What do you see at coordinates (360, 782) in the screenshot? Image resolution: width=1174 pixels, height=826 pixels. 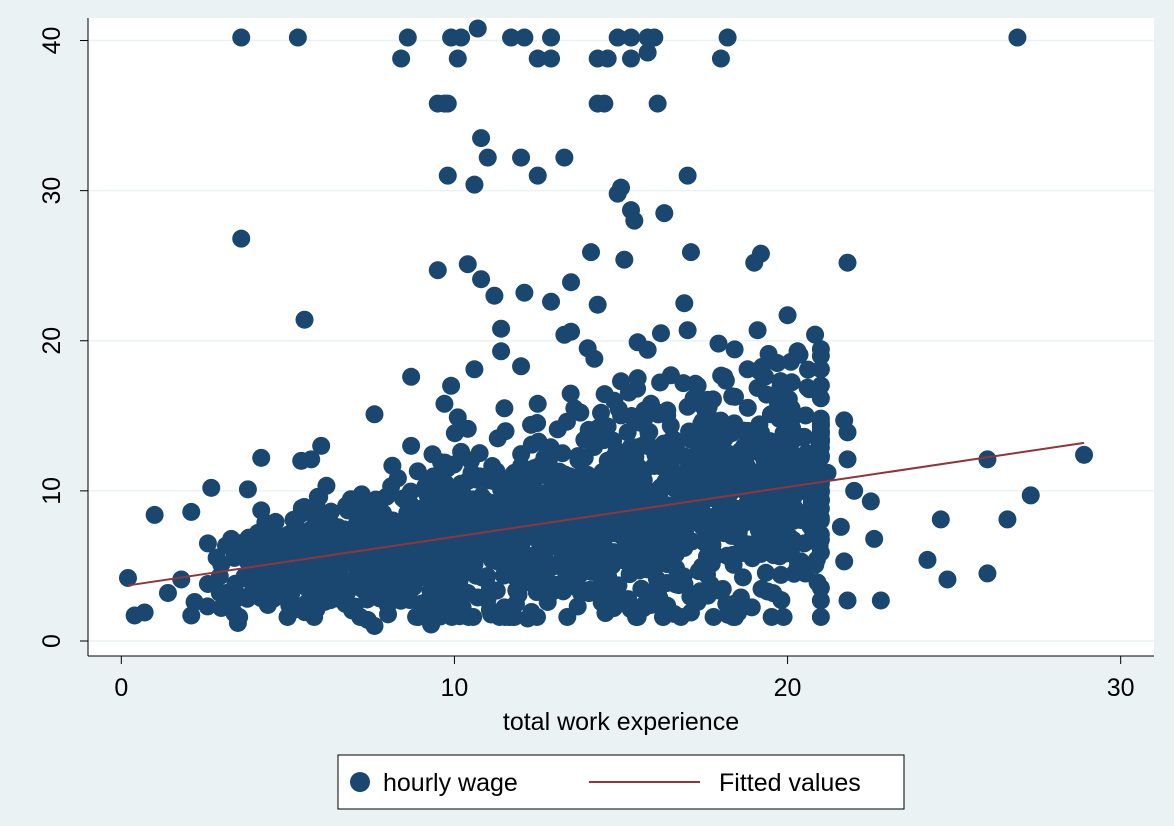 I see `legend-marker-hourly-wage` at bounding box center [360, 782].